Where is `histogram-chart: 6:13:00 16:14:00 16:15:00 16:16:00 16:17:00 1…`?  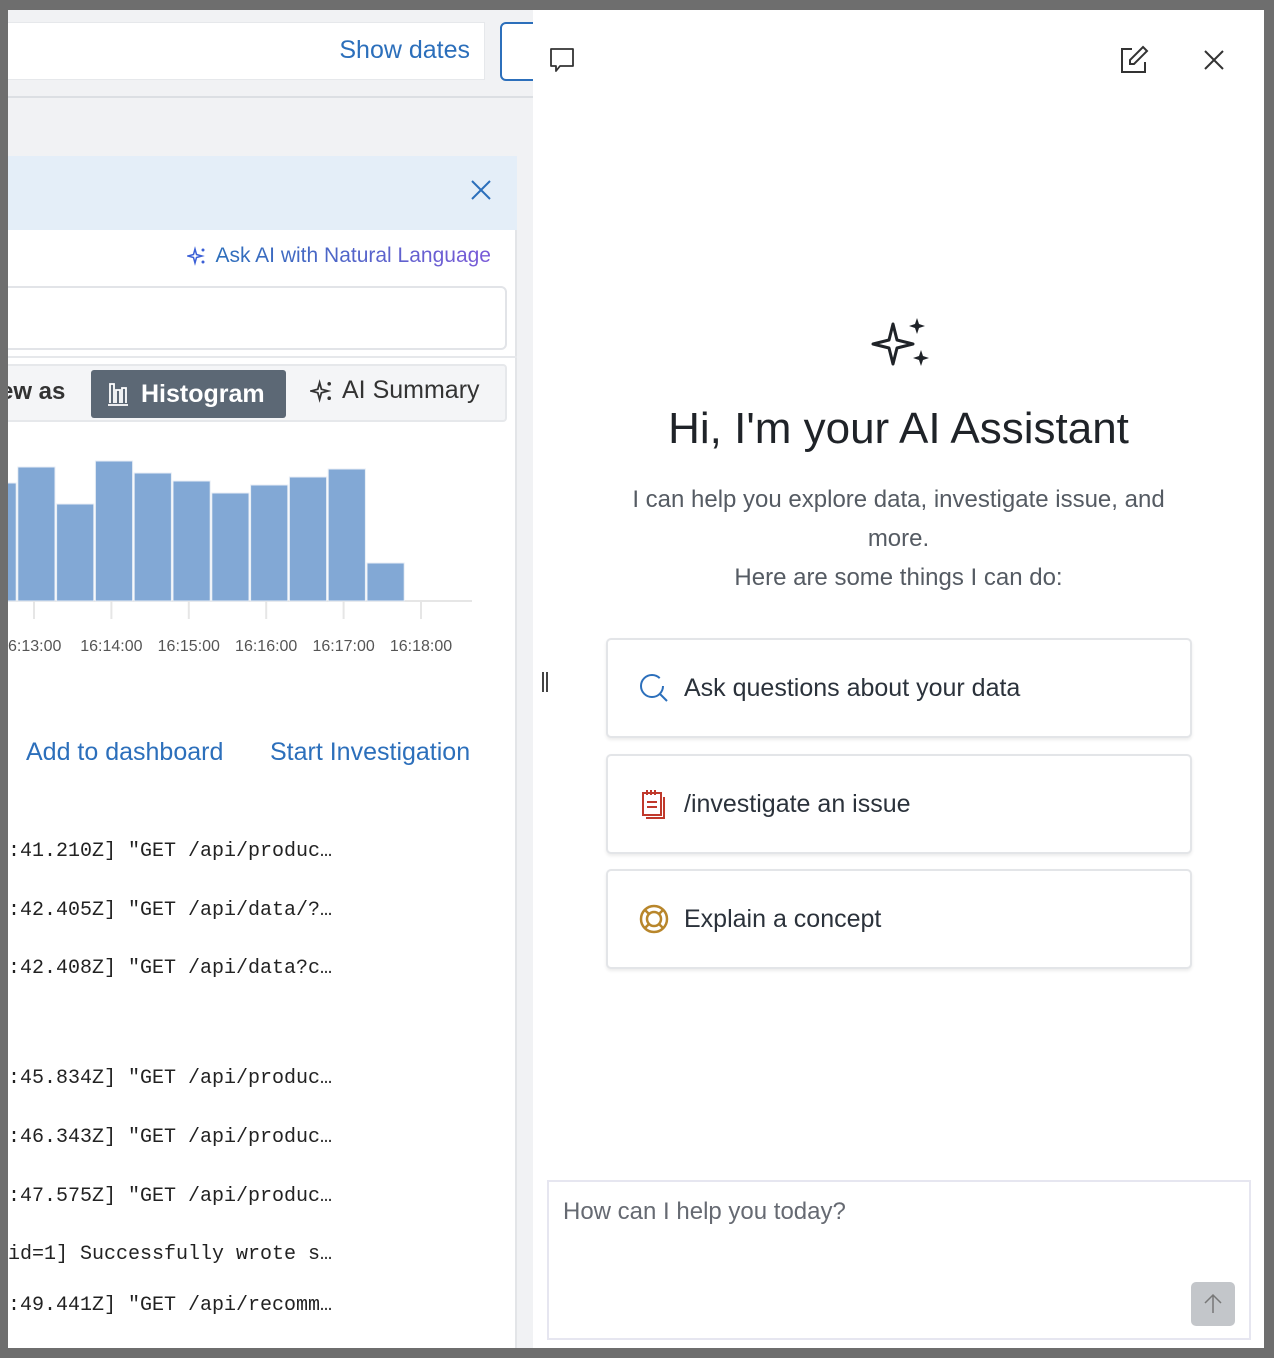
histogram-chart: 6:13:00 16:14:00 16:15:00 16:16:00 16:17:00 1… is located at coordinates (240, 557).